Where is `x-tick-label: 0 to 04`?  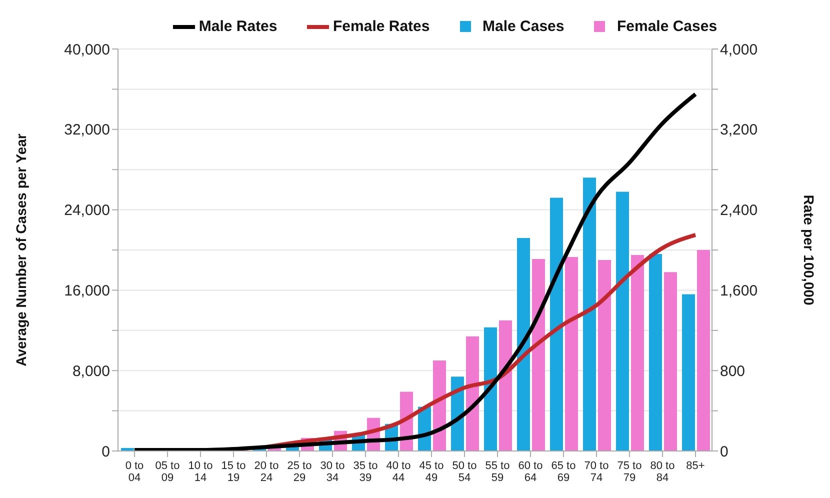 x-tick-label: 0 to 04 is located at coordinates (134, 472).